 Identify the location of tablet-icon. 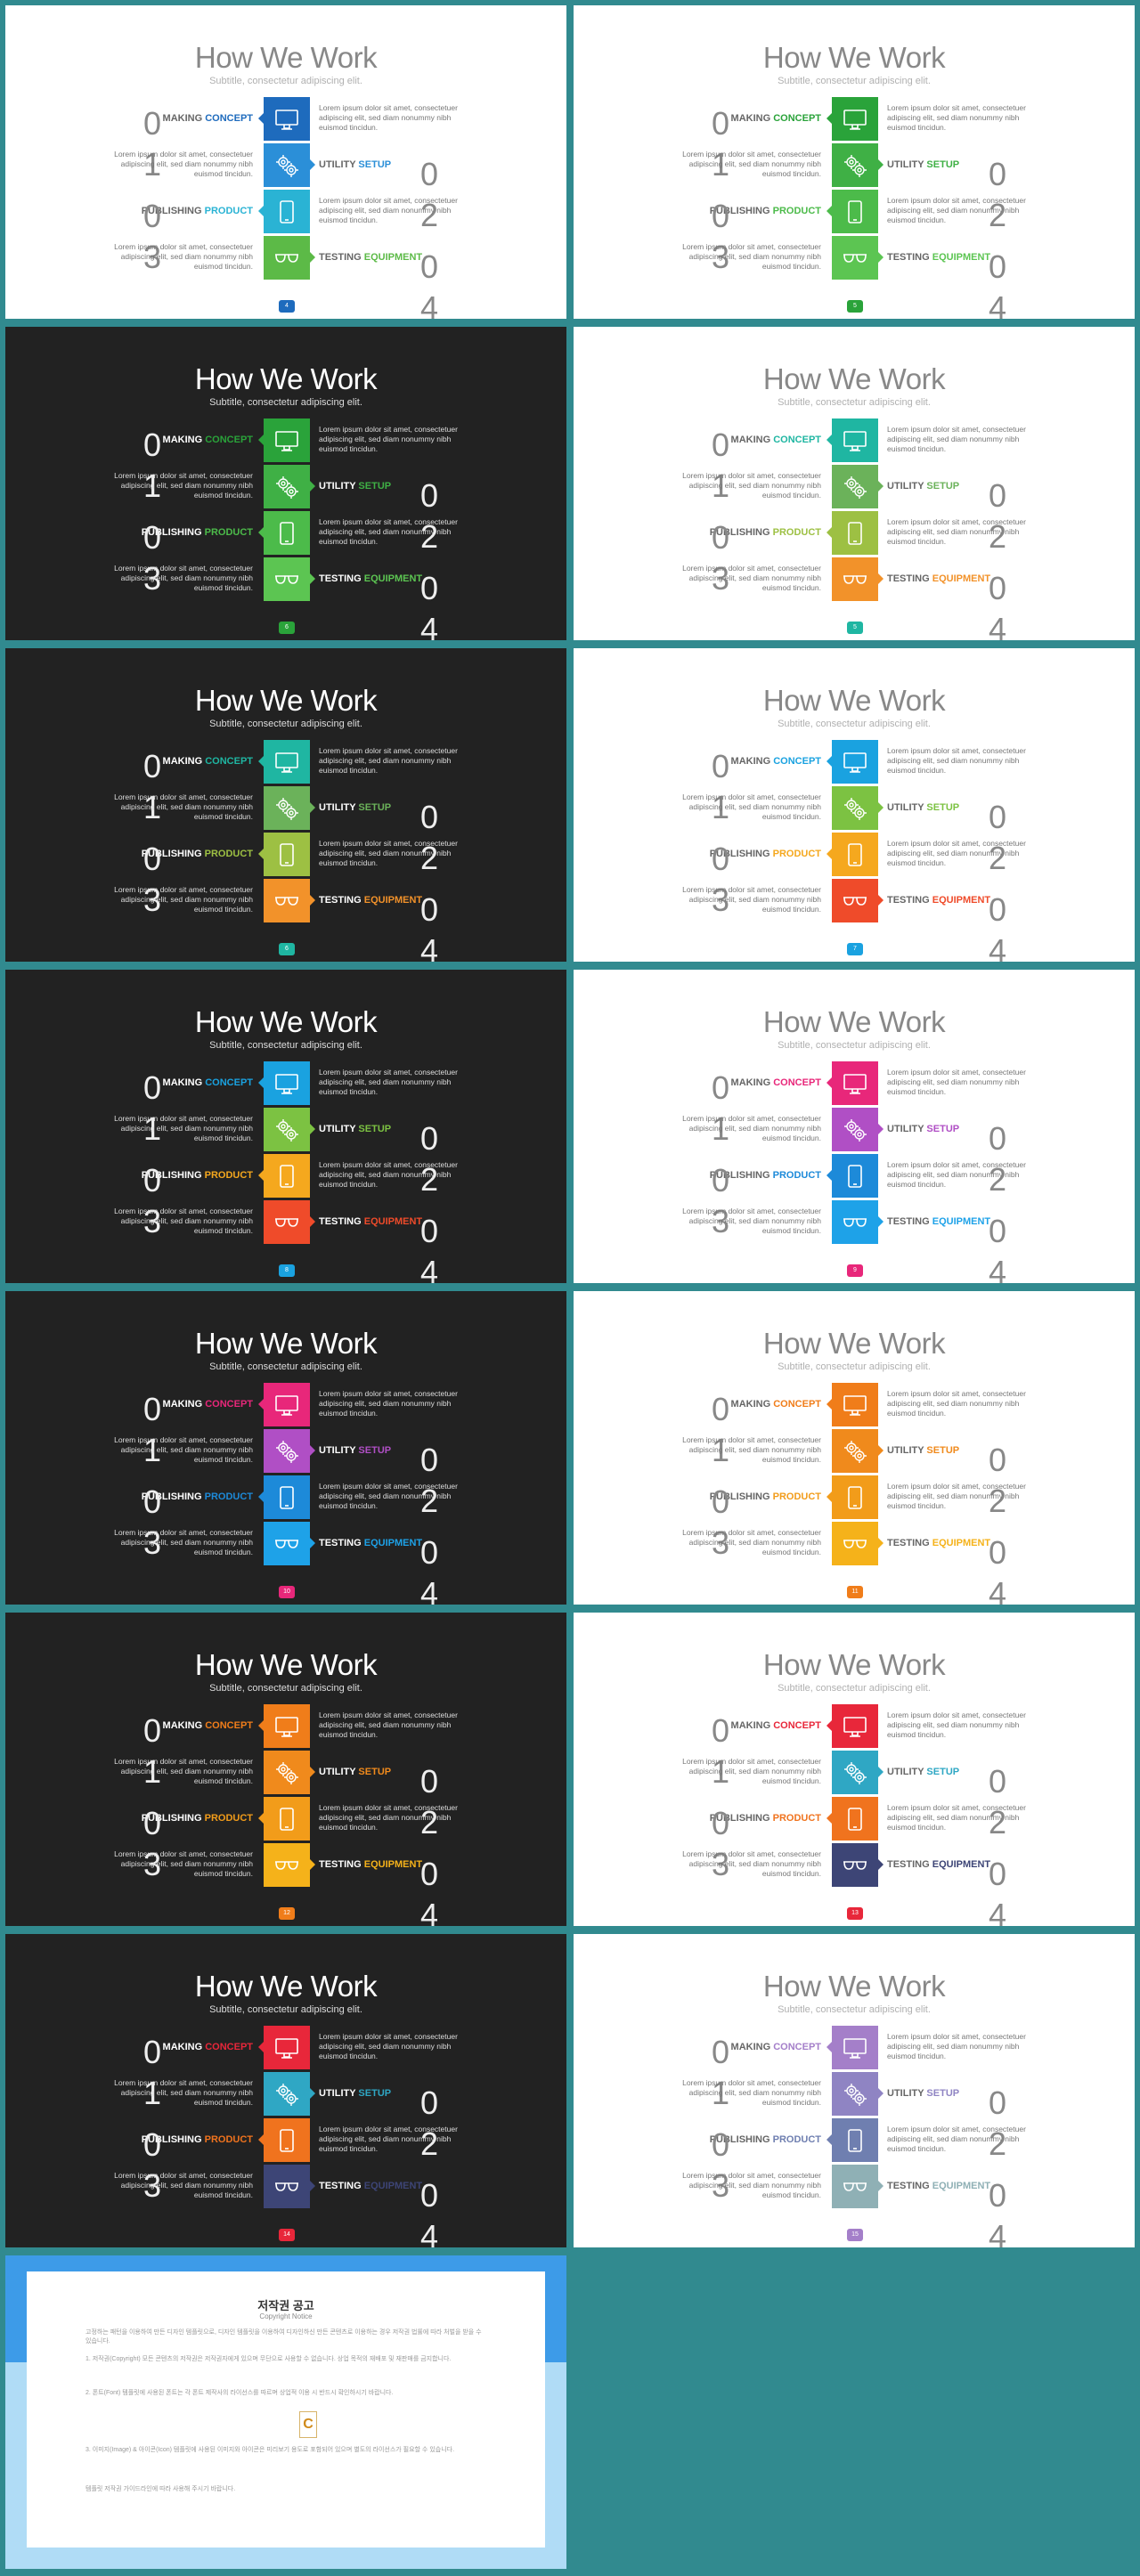
(855, 2140).